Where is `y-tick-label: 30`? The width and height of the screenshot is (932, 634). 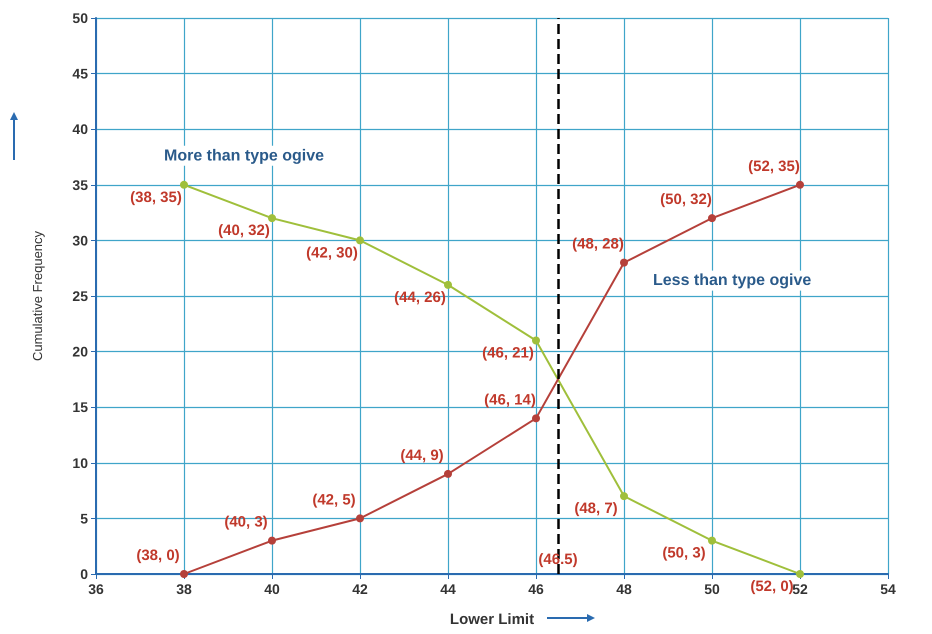 y-tick-label: 30 is located at coordinates (80, 240).